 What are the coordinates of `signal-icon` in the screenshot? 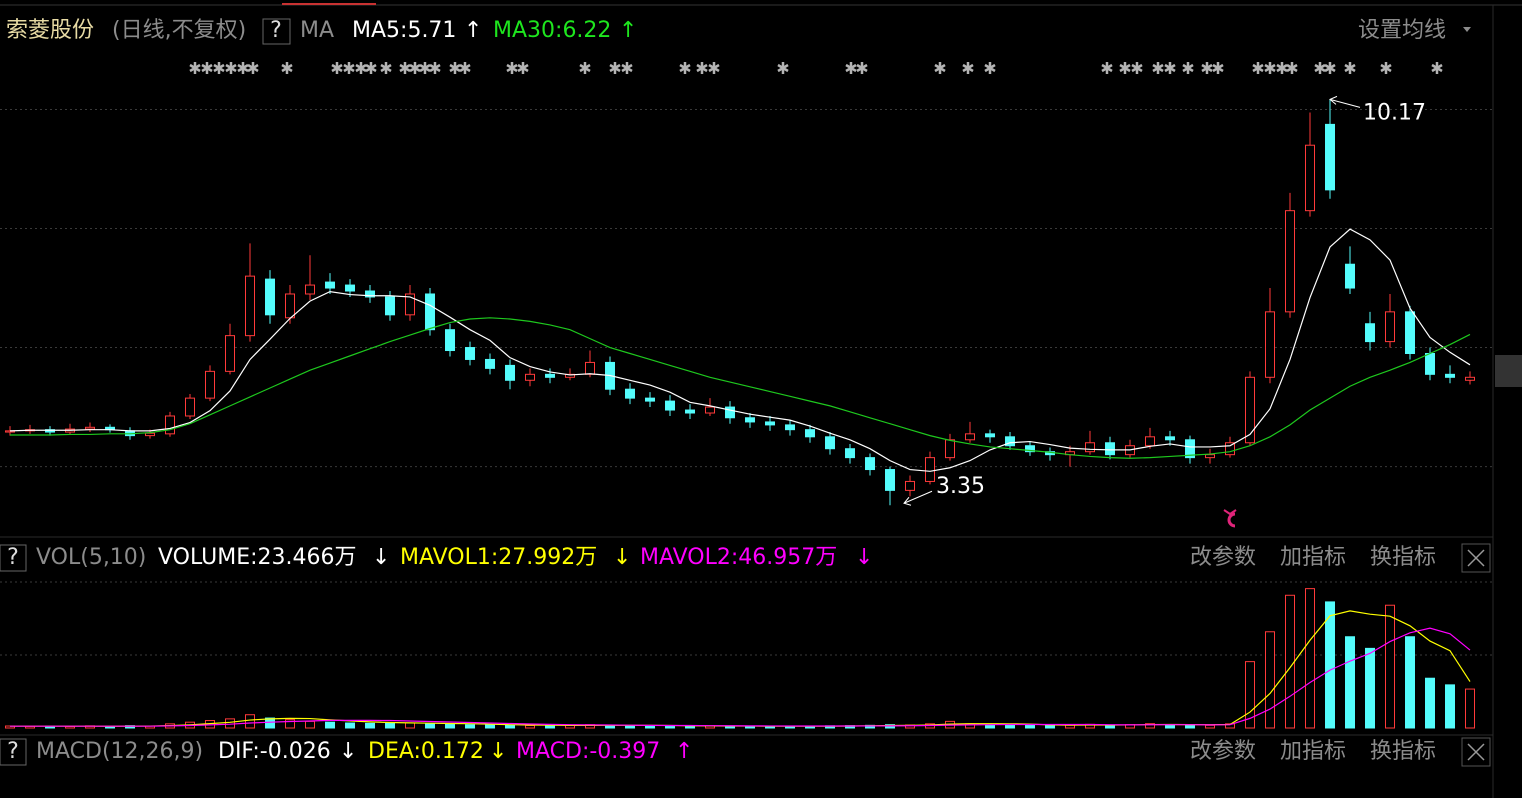 It's located at (1230, 518).